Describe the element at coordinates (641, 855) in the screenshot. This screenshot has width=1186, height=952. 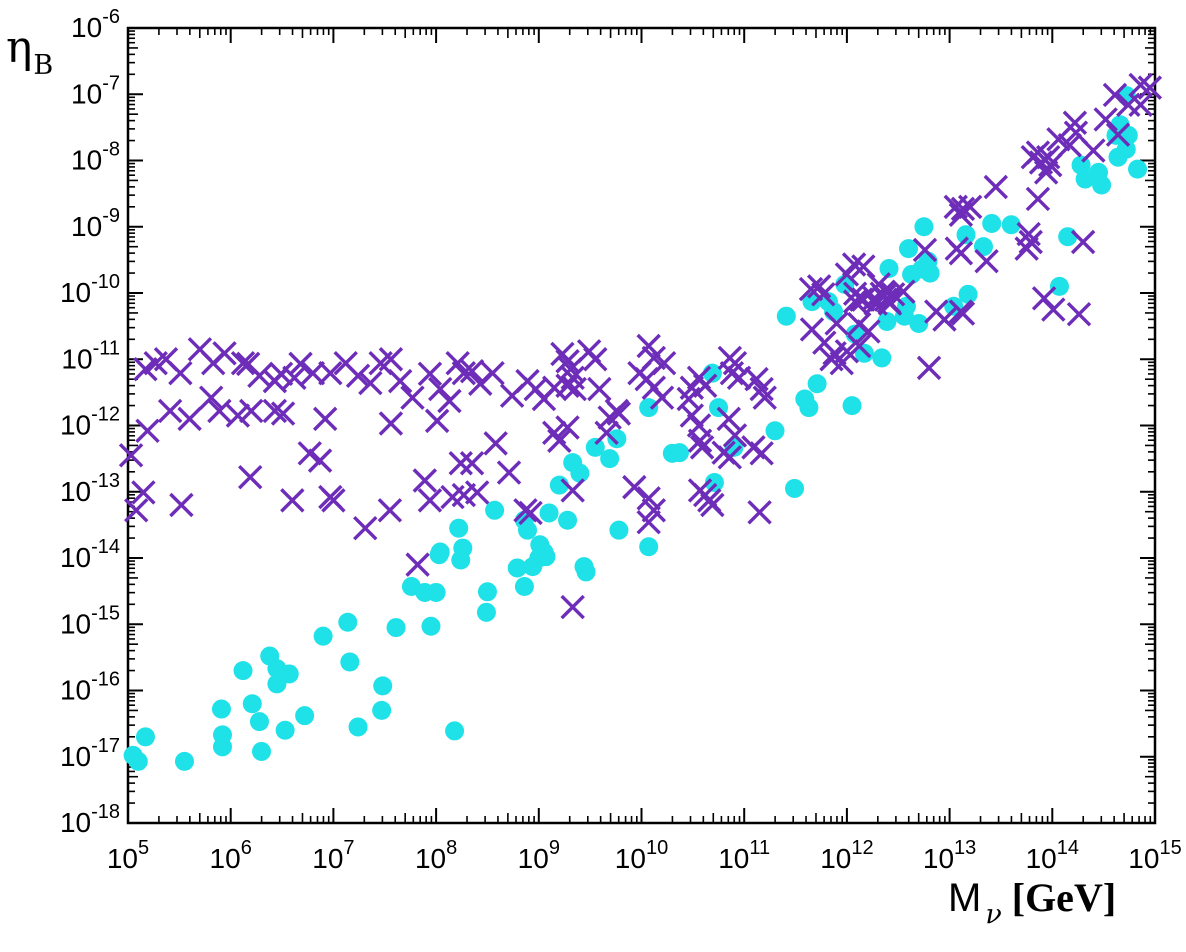
I see `x-axis-tick-label: 10¹⁰` at that location.